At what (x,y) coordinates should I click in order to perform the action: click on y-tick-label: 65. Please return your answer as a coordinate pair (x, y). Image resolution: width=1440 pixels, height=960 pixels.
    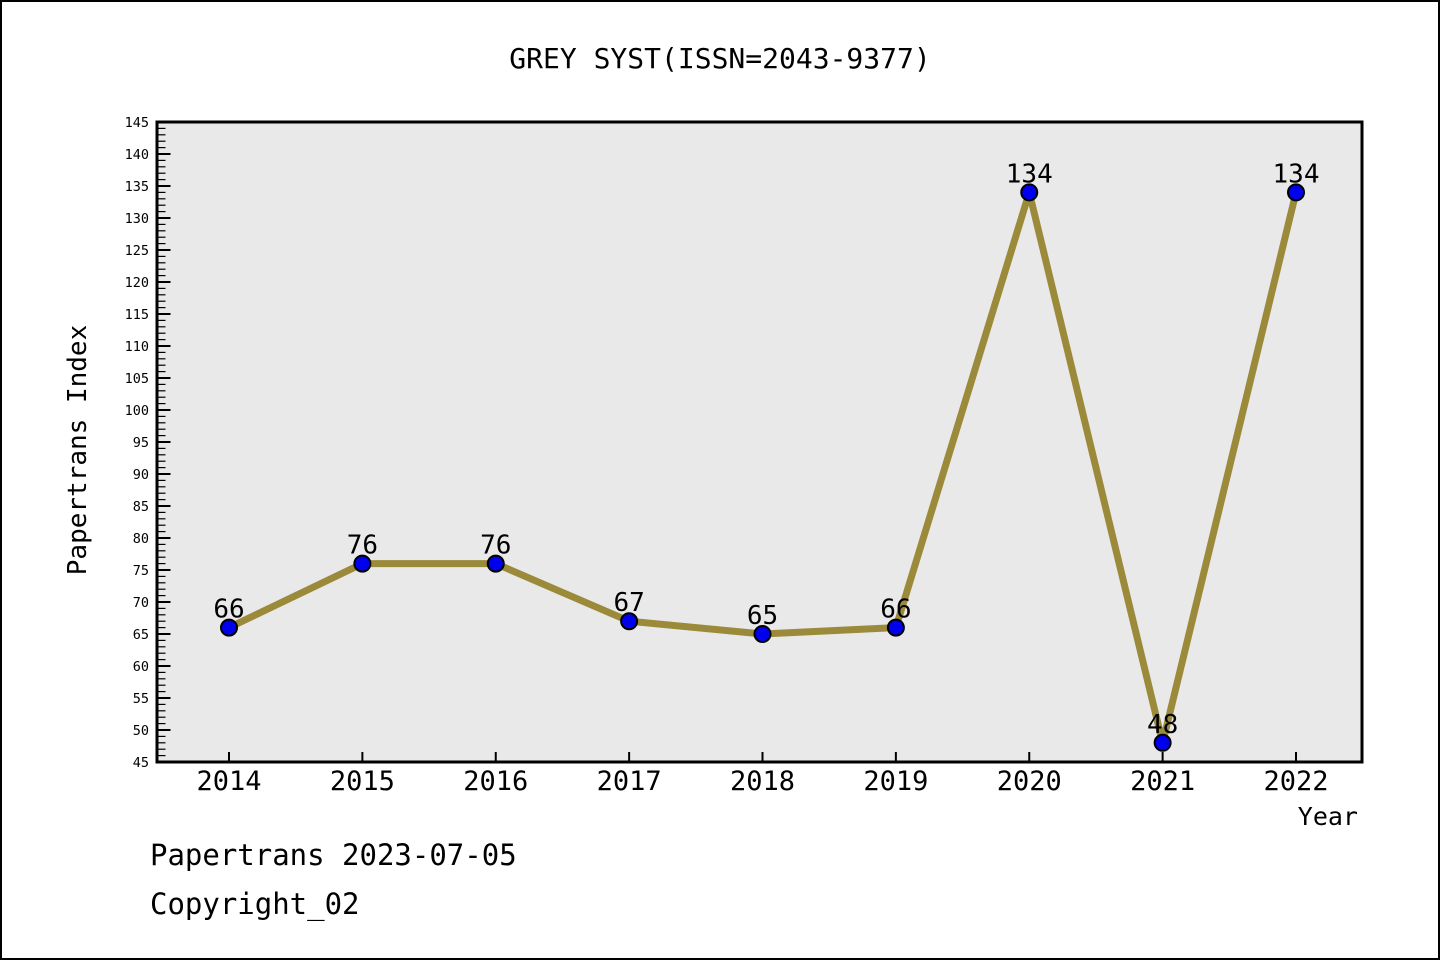
    Looking at the image, I should click on (141, 635).